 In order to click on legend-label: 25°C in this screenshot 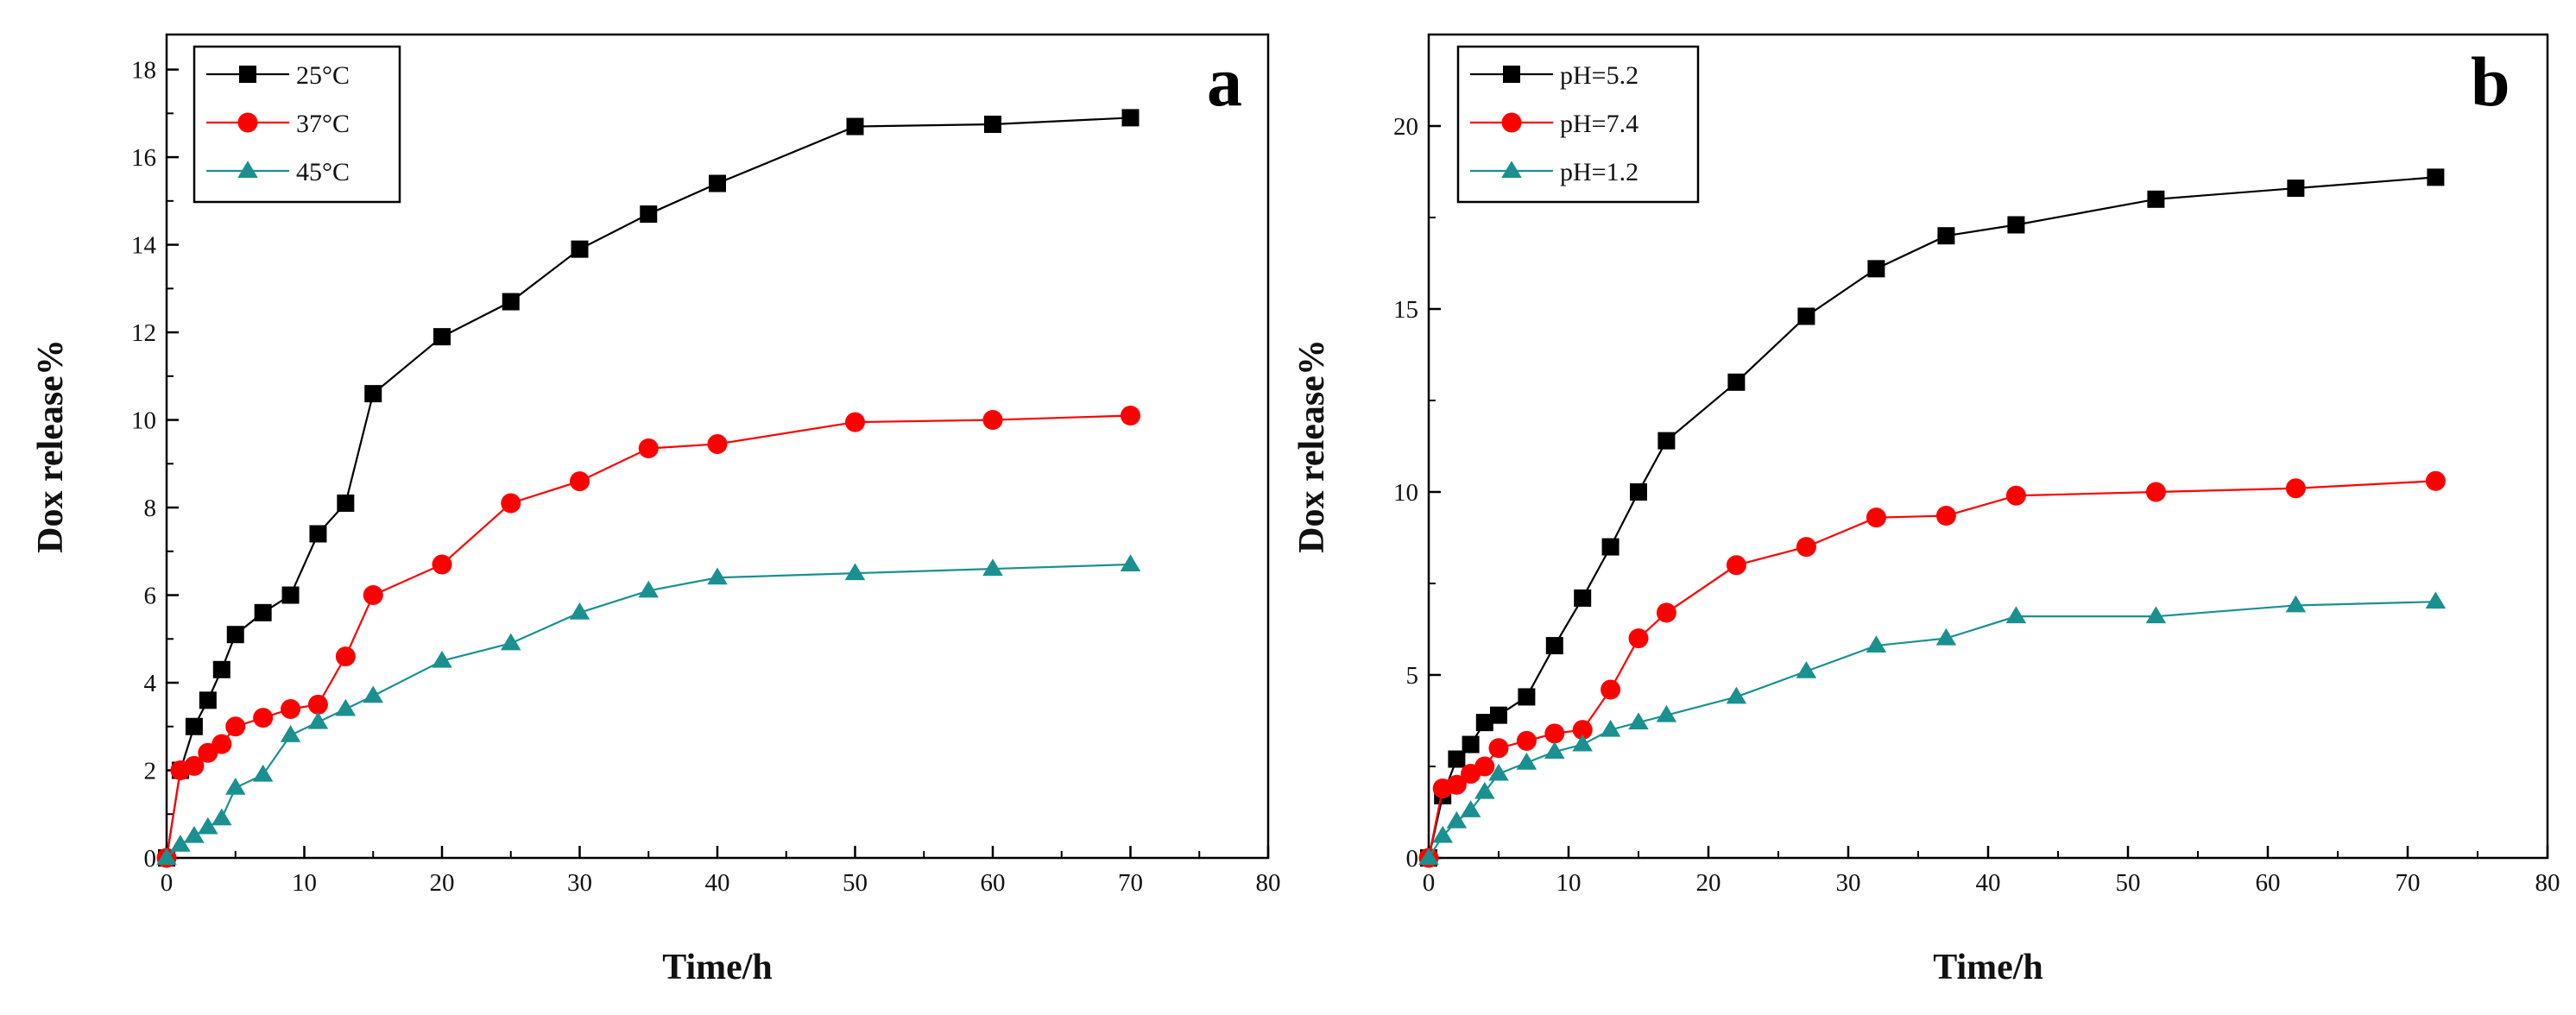, I will do `click(323, 76)`.